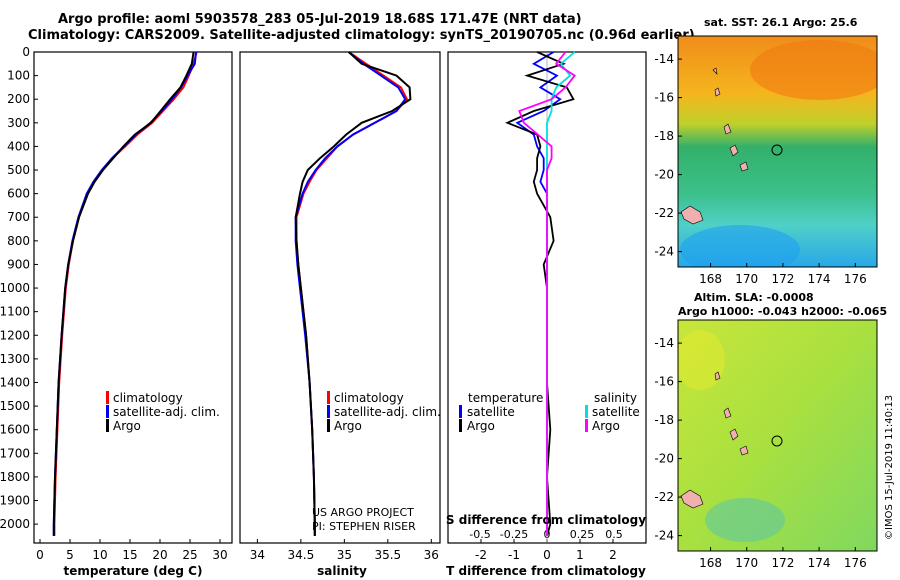  Describe the element at coordinates (505, 398) in the screenshot. I see `diff-legend-temperature-heading: temperature` at that location.